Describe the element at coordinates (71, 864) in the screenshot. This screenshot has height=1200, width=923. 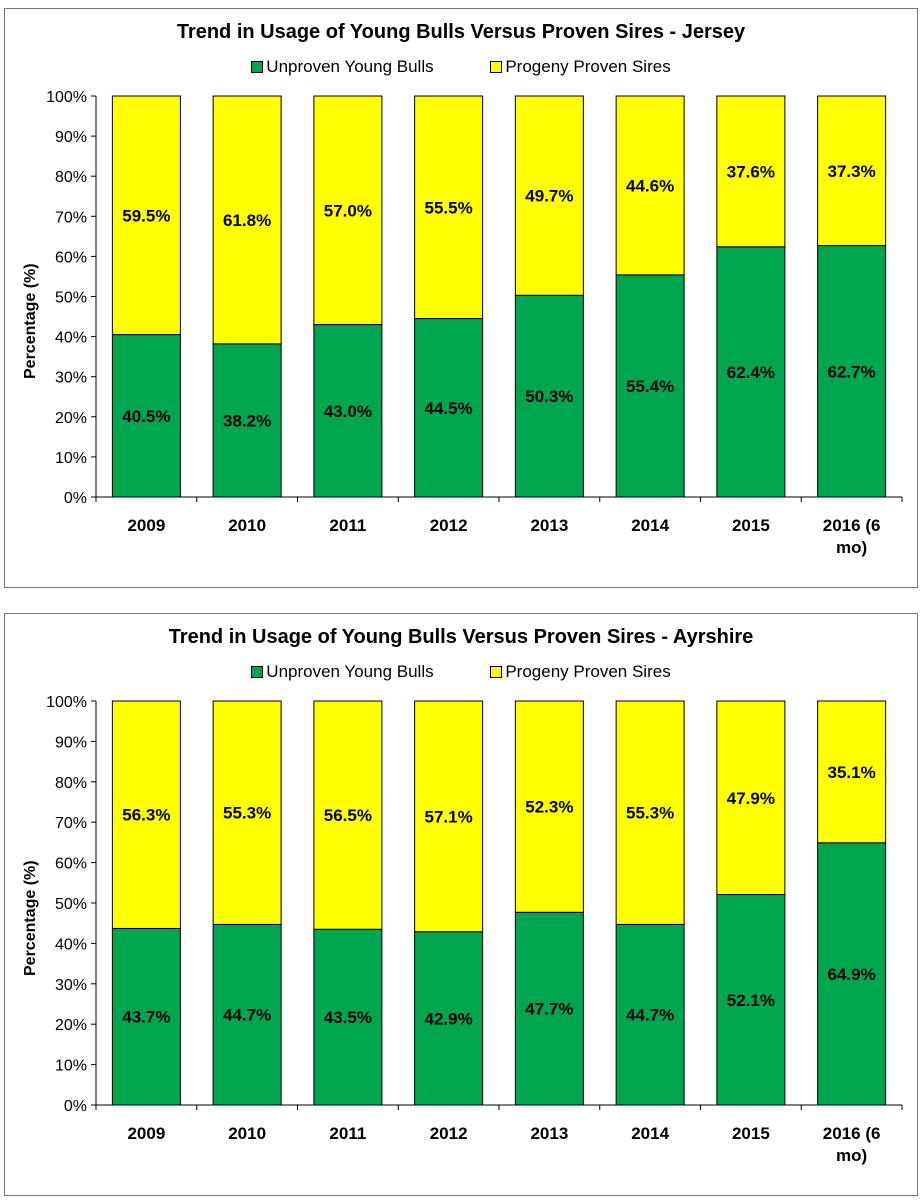
I see `y-tick-label: 60%` at that location.